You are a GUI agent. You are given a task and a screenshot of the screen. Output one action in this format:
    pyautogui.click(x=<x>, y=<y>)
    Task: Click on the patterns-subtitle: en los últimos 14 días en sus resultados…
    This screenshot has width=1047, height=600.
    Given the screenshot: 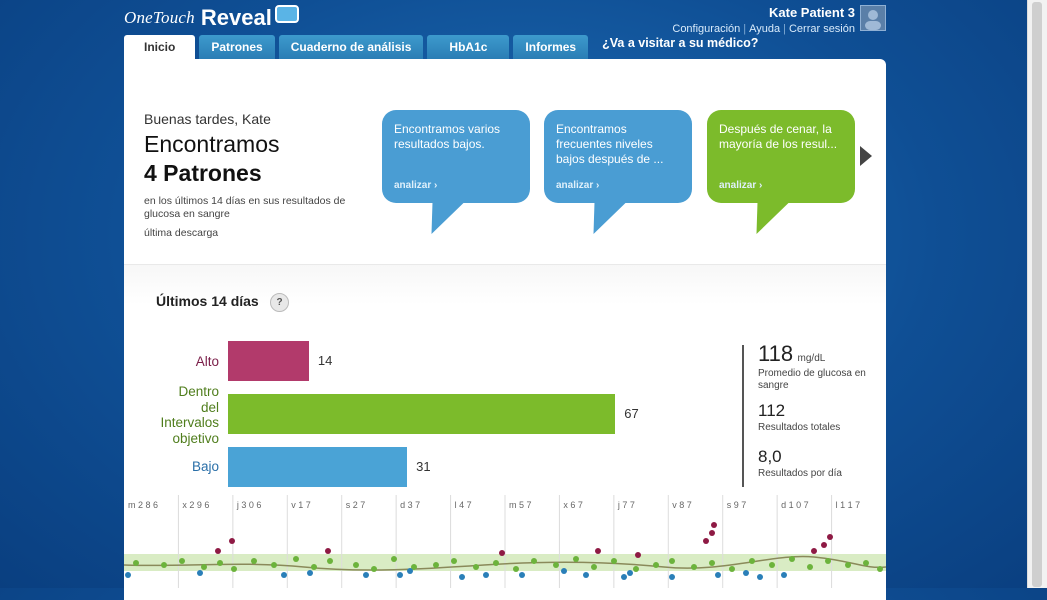 What is the action you would take?
    pyautogui.click(x=245, y=207)
    